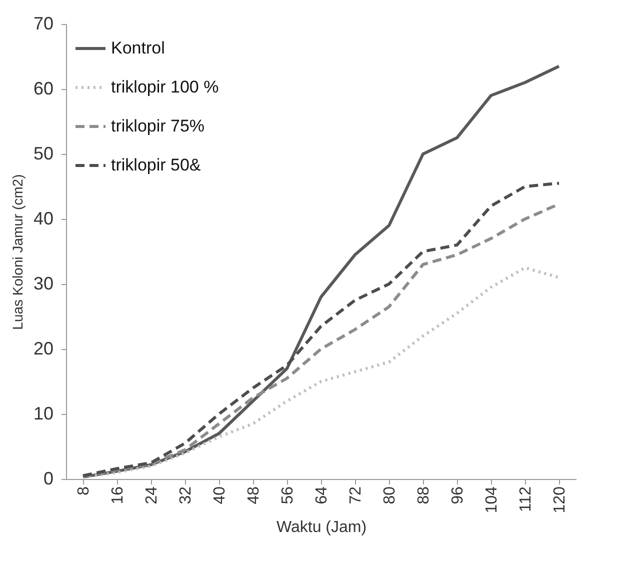 Image resolution: width=634 pixels, height=567 pixels. I want to click on x-tick-label: 72, so click(356, 495).